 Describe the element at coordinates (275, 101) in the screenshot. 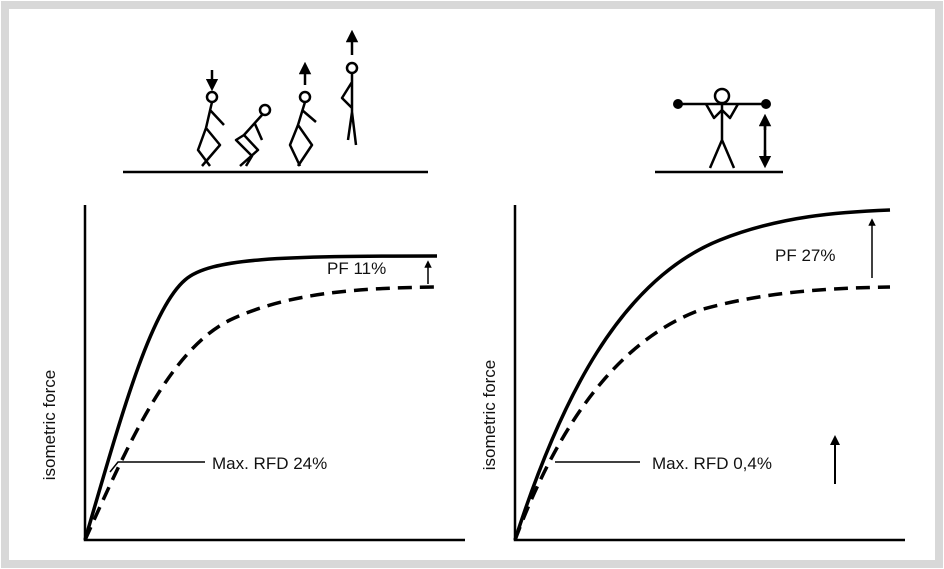

I see `jump-figures` at that location.